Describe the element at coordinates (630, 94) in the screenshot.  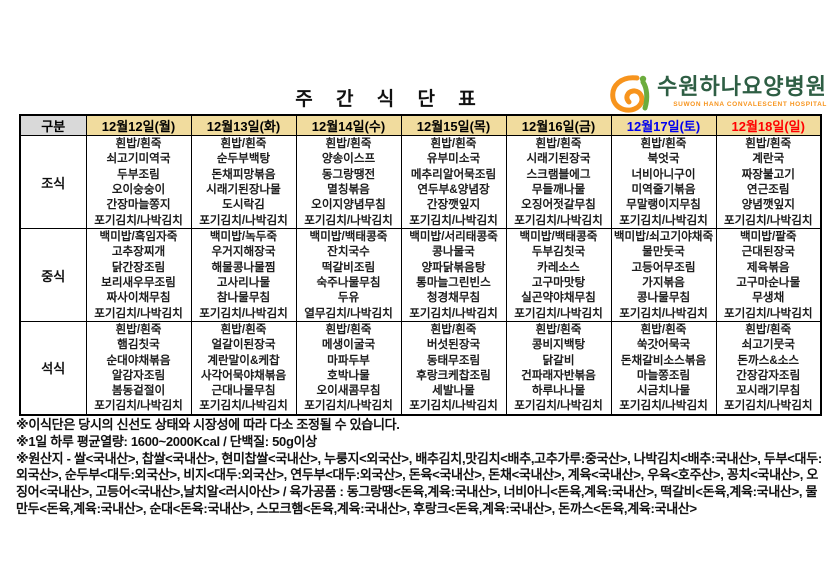
I see `hospital-logo-icon` at that location.